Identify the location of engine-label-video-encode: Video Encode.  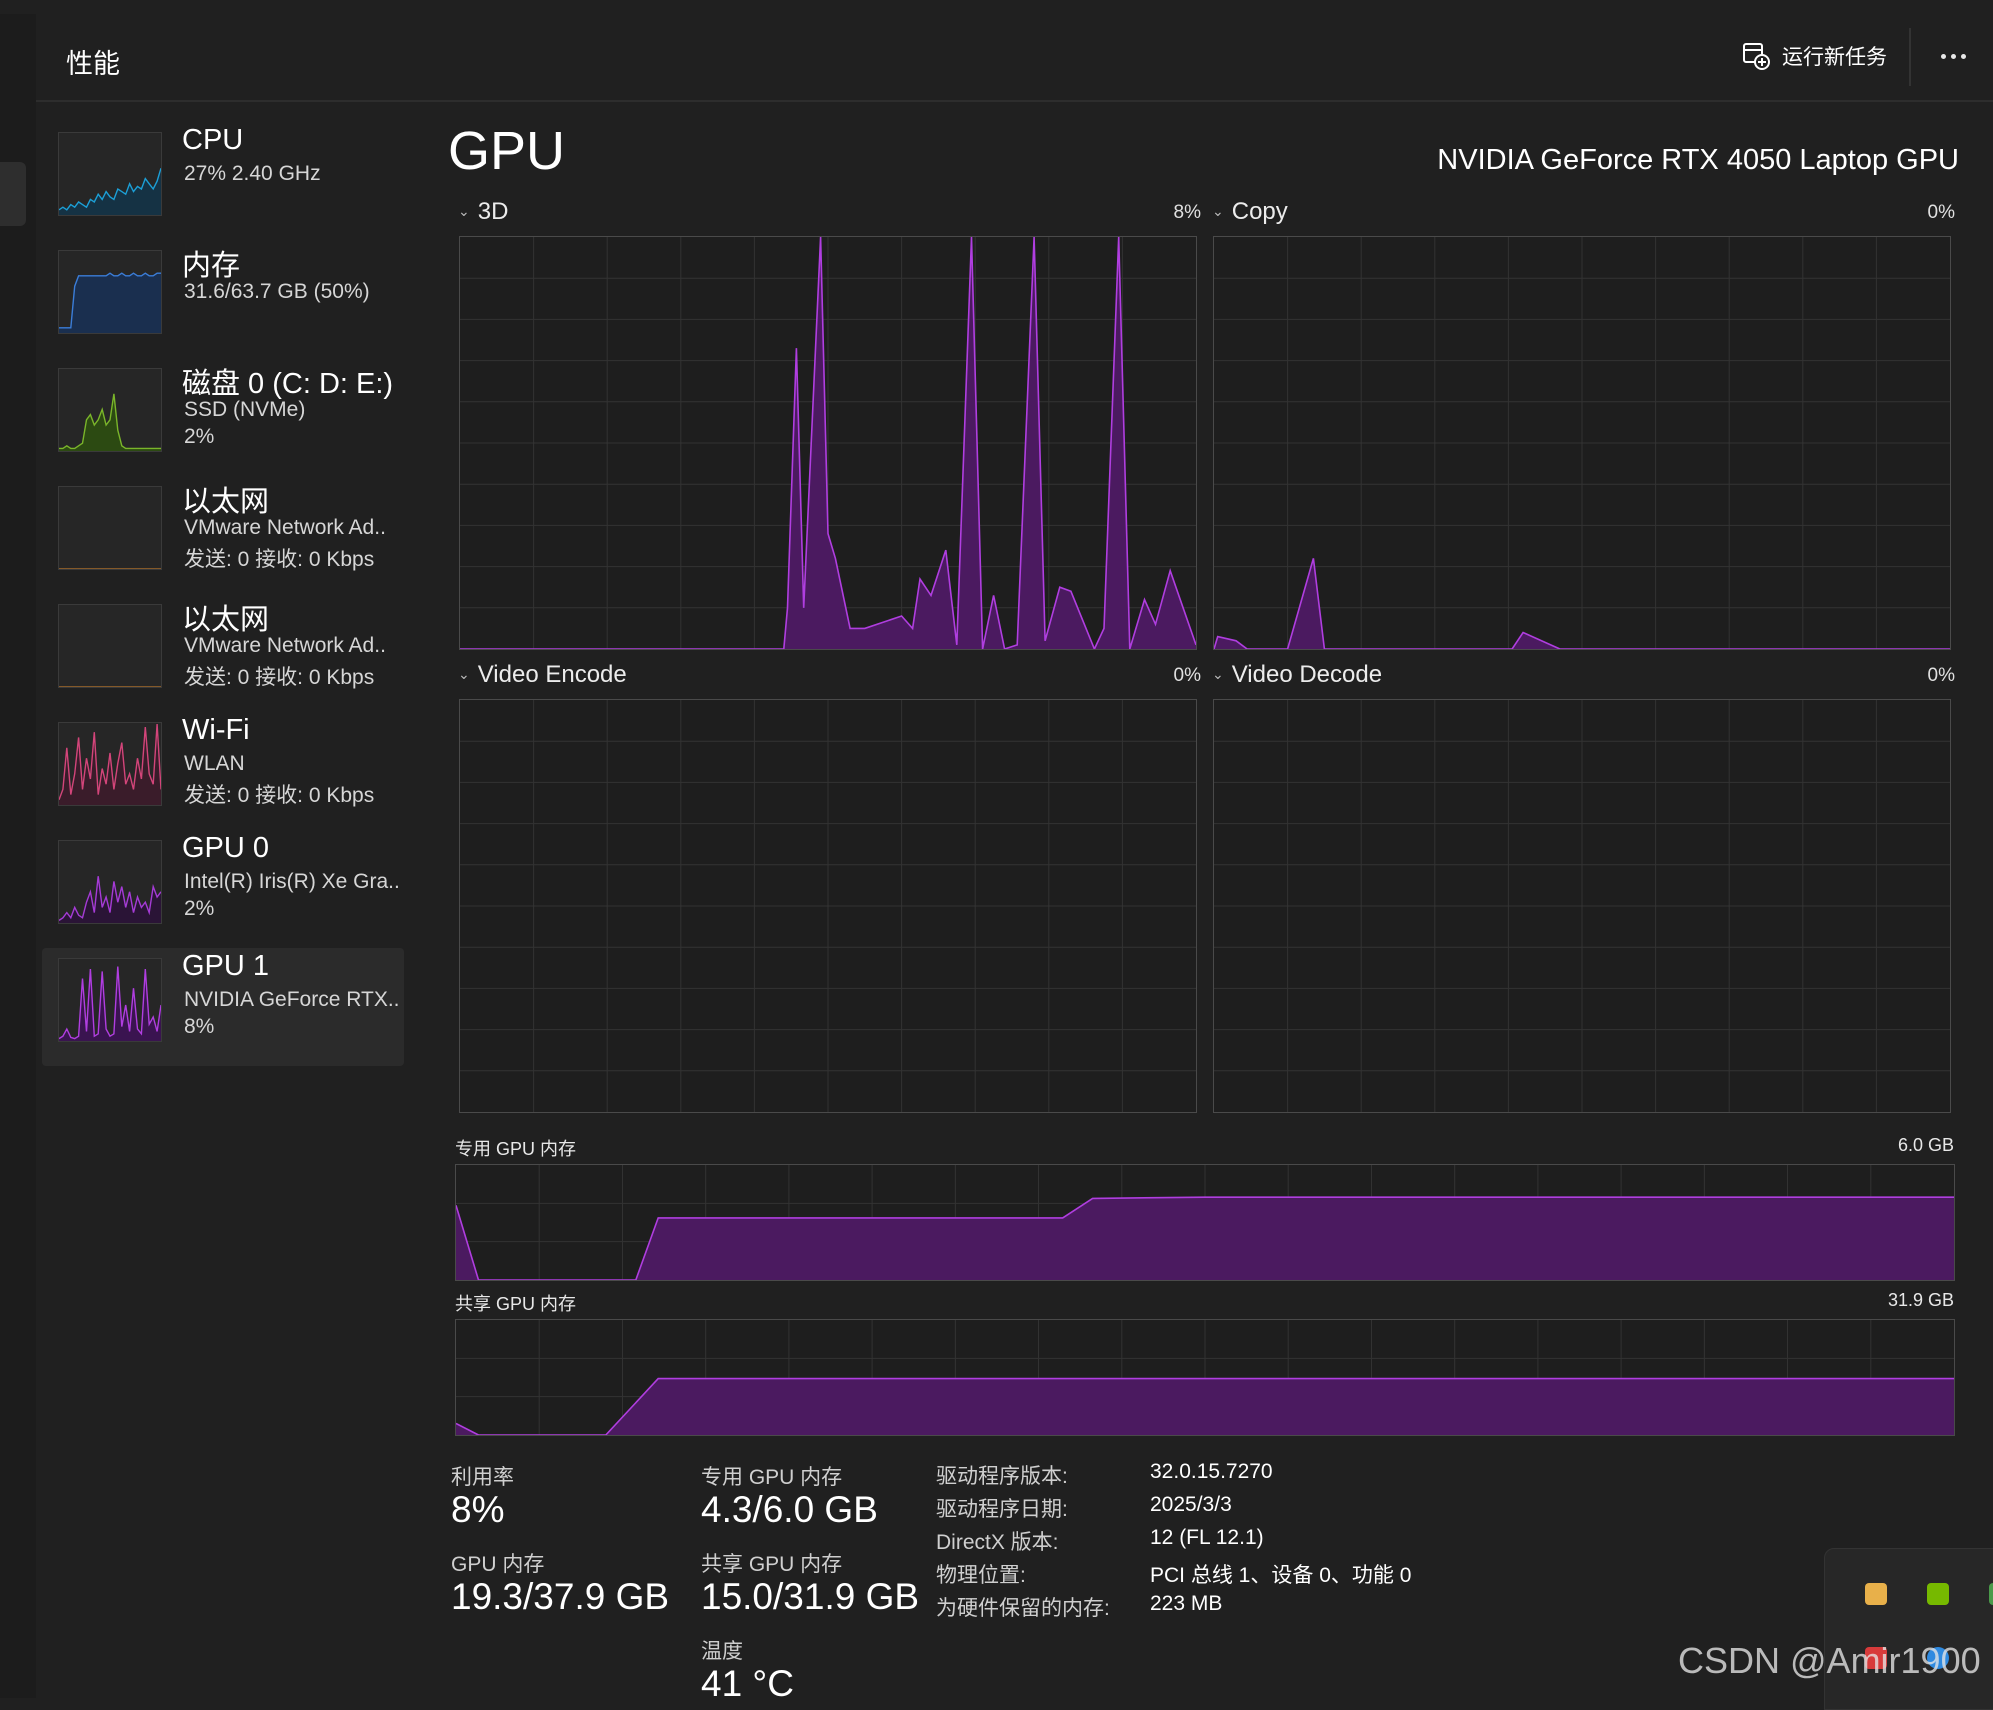
(552, 674).